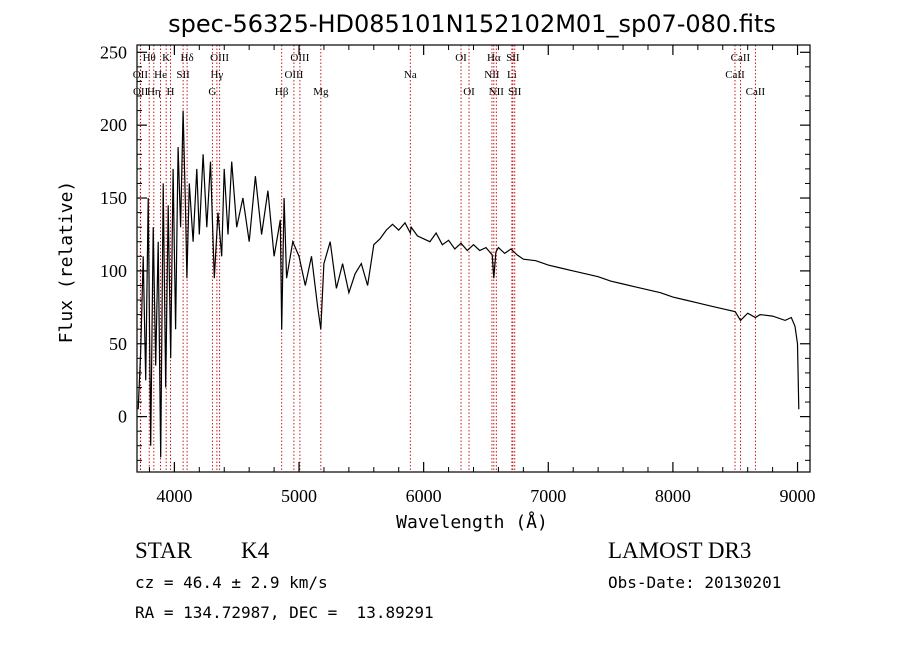 This screenshot has width=900, height=649. I want to click on marker-label-22: SII, so click(513, 58).